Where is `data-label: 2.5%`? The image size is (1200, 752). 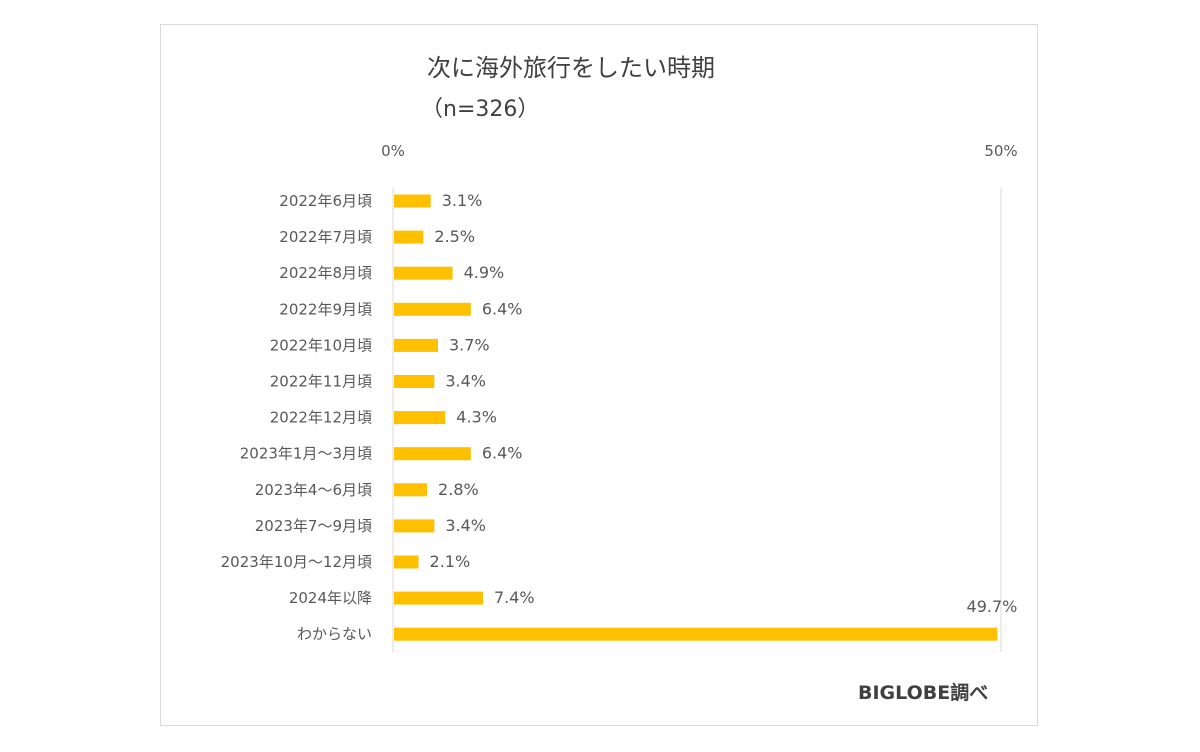 data-label: 2.5% is located at coordinates (454, 236).